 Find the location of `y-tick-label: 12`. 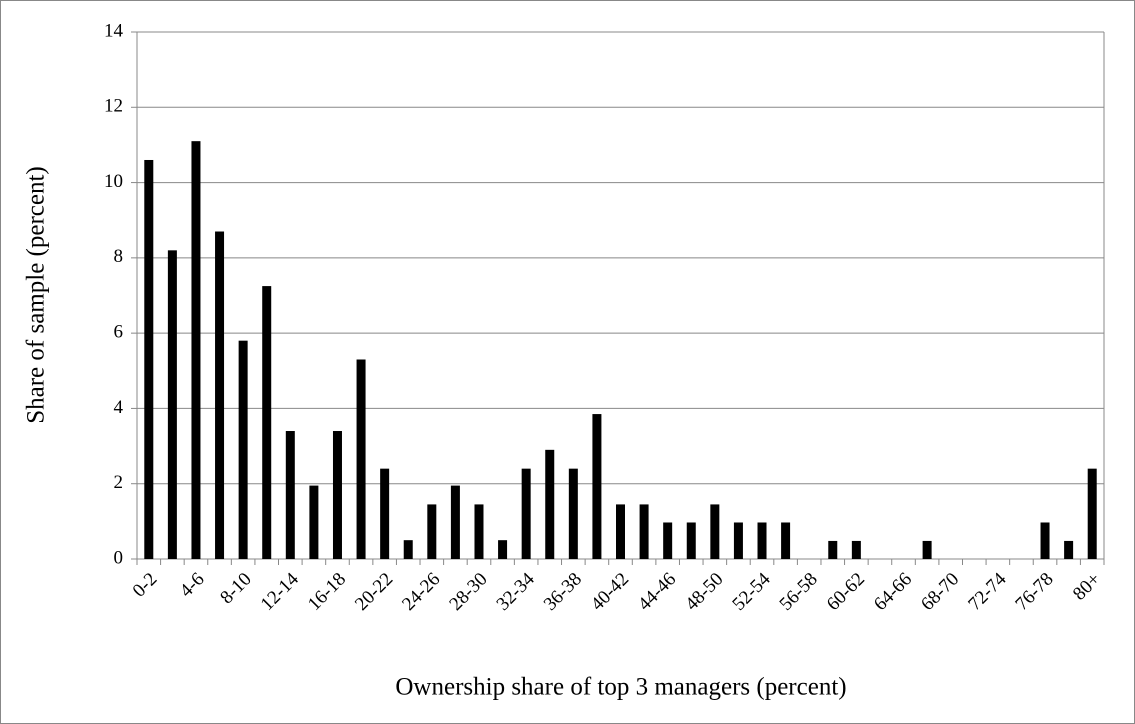

y-tick-label: 12 is located at coordinates (113, 106).